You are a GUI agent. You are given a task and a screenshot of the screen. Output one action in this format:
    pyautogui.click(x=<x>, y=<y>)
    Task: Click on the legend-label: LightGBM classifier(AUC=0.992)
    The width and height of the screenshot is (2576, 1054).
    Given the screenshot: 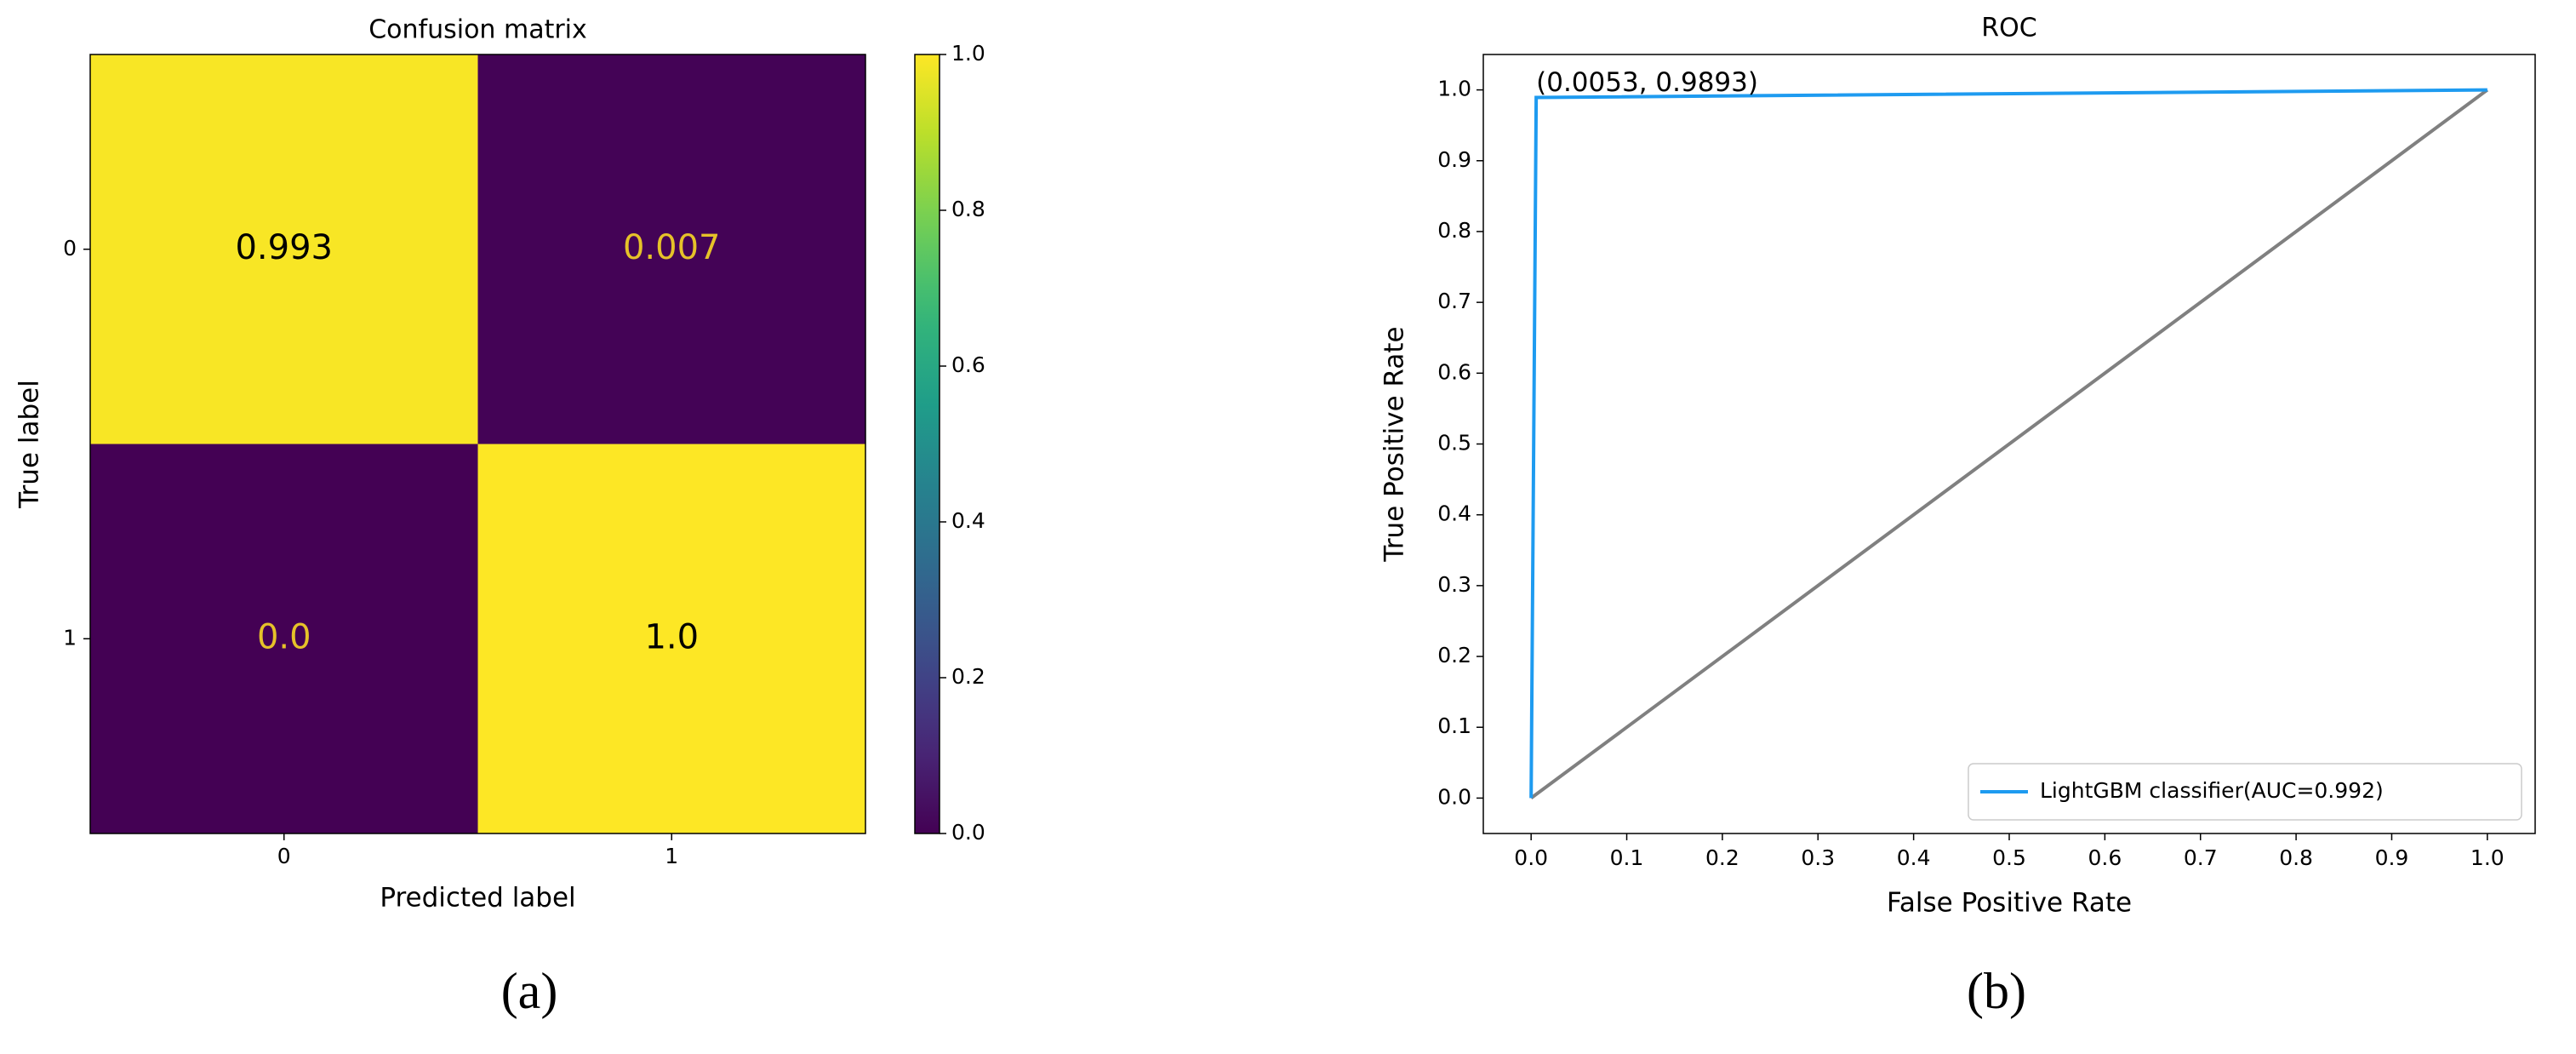 What is the action you would take?
    pyautogui.click(x=2212, y=790)
    